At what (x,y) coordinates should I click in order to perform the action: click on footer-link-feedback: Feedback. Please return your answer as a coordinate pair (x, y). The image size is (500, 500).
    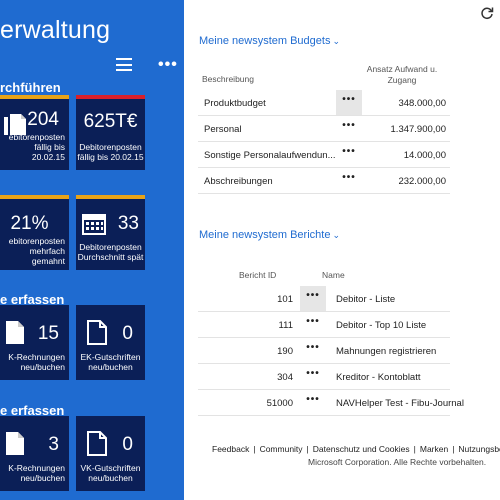
    Looking at the image, I should click on (231, 449).